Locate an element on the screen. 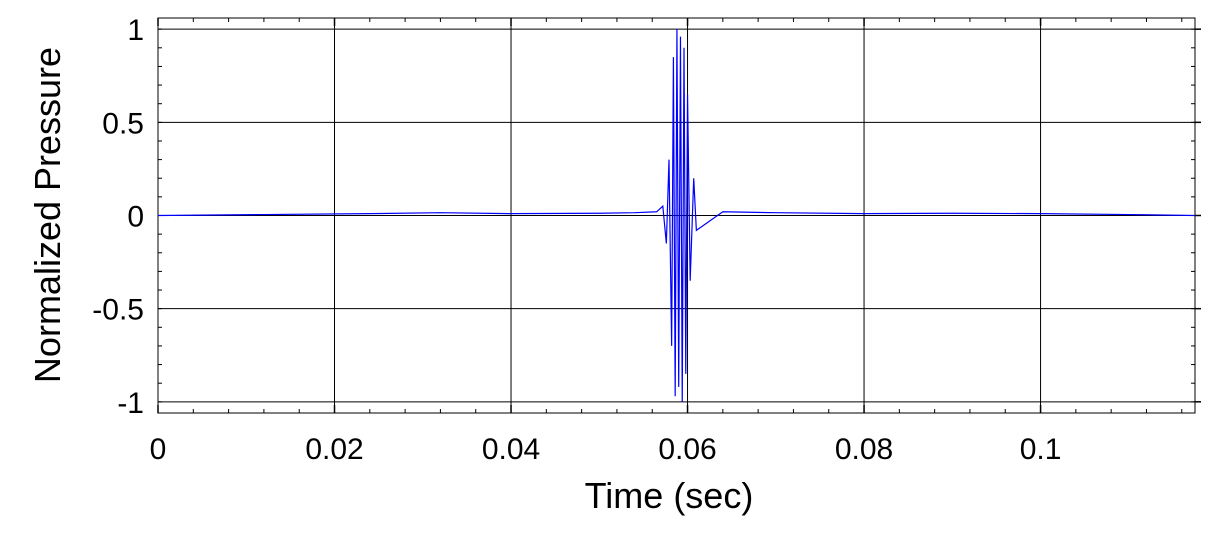  x-tick-label: 0.06 is located at coordinates (687, 449).